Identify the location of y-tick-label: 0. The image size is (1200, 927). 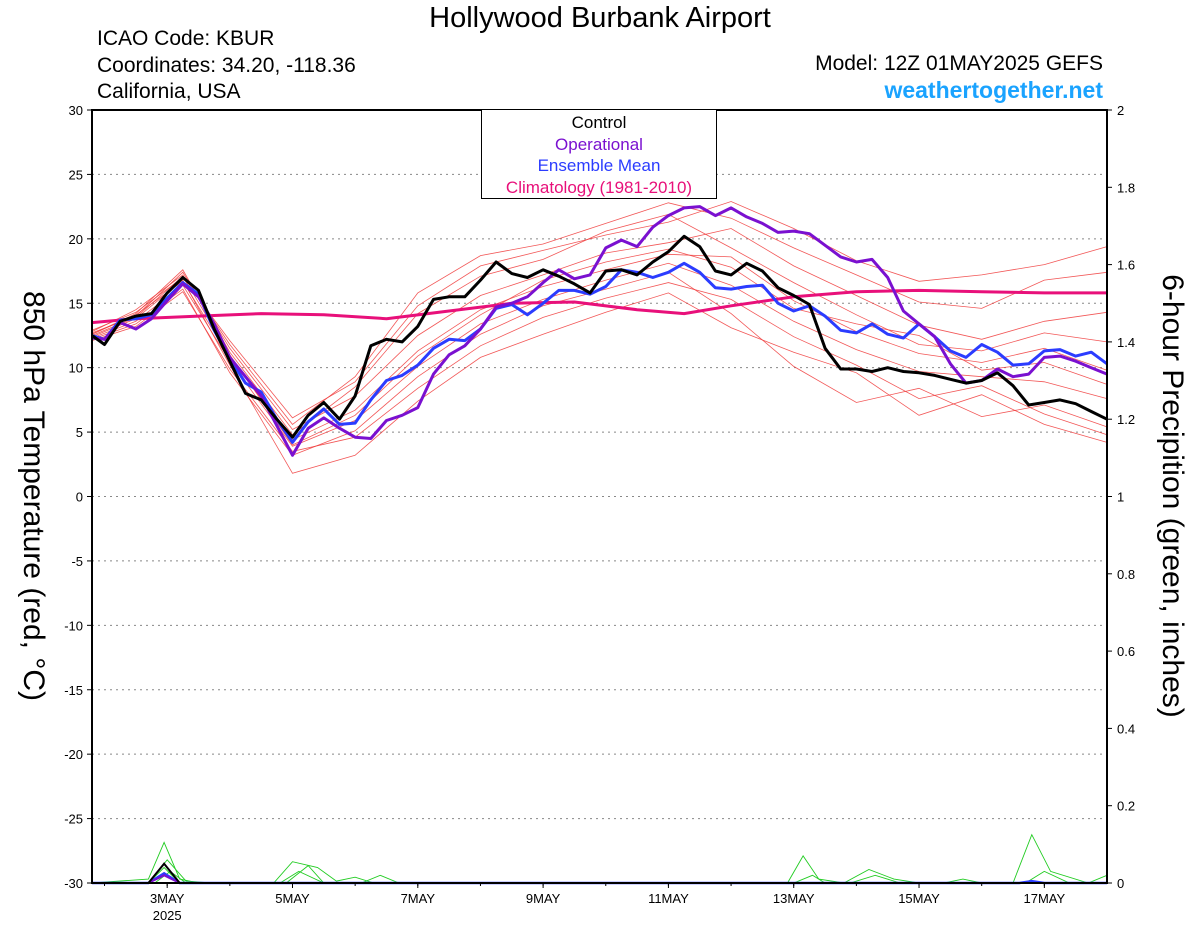
(79, 497).